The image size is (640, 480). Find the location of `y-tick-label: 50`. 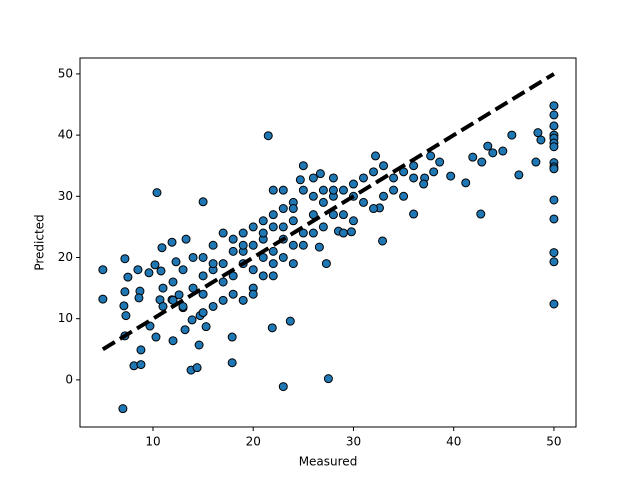

y-tick-label: 50 is located at coordinates (65, 73).